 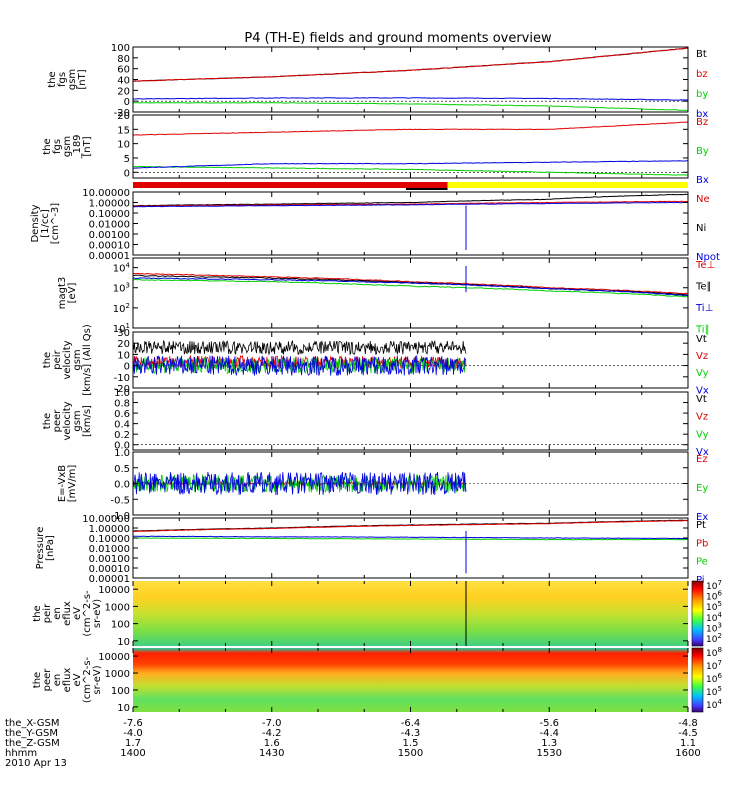 I want to click on ylabel-peir_spec: en, so click(x=57, y=613).